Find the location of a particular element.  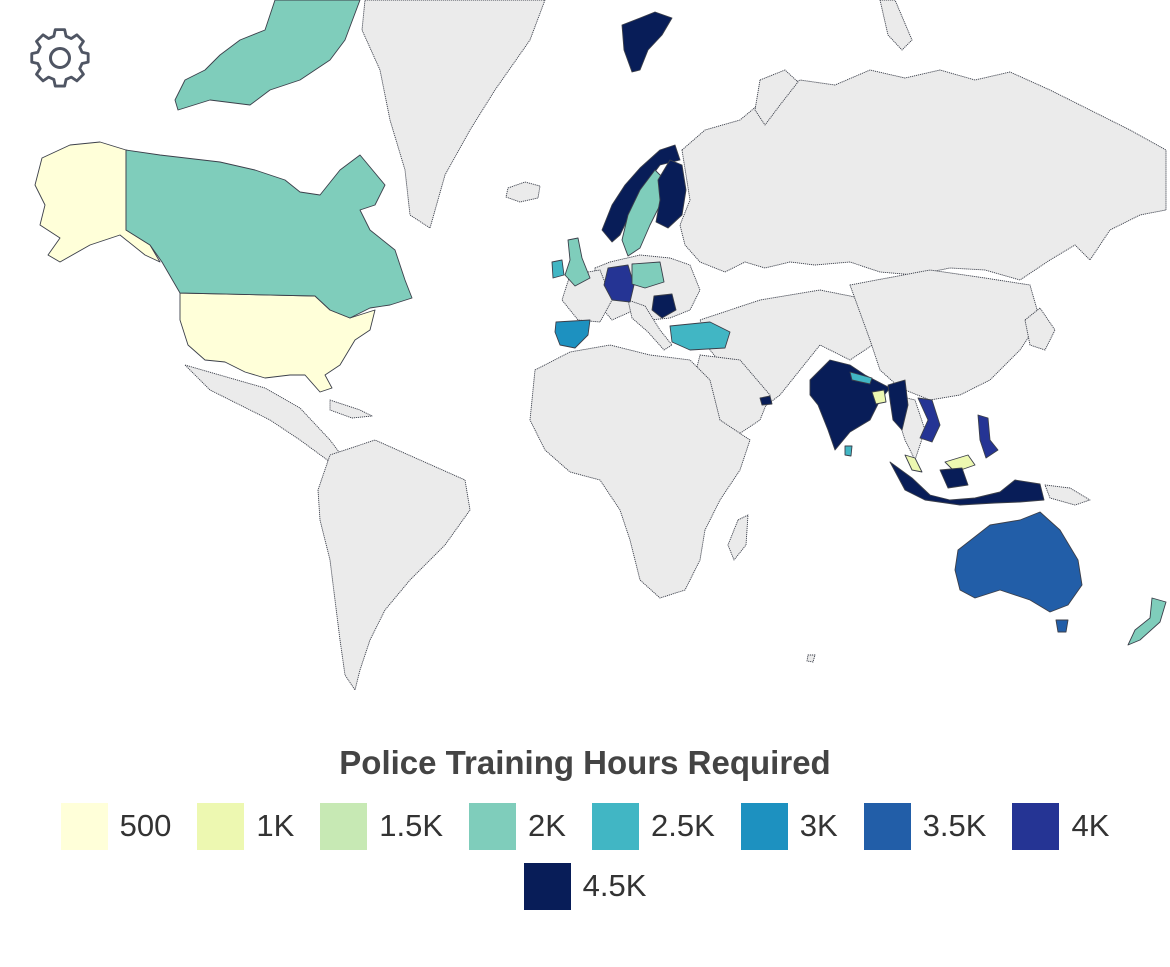

korea-japan is located at coordinates (1040, 329).